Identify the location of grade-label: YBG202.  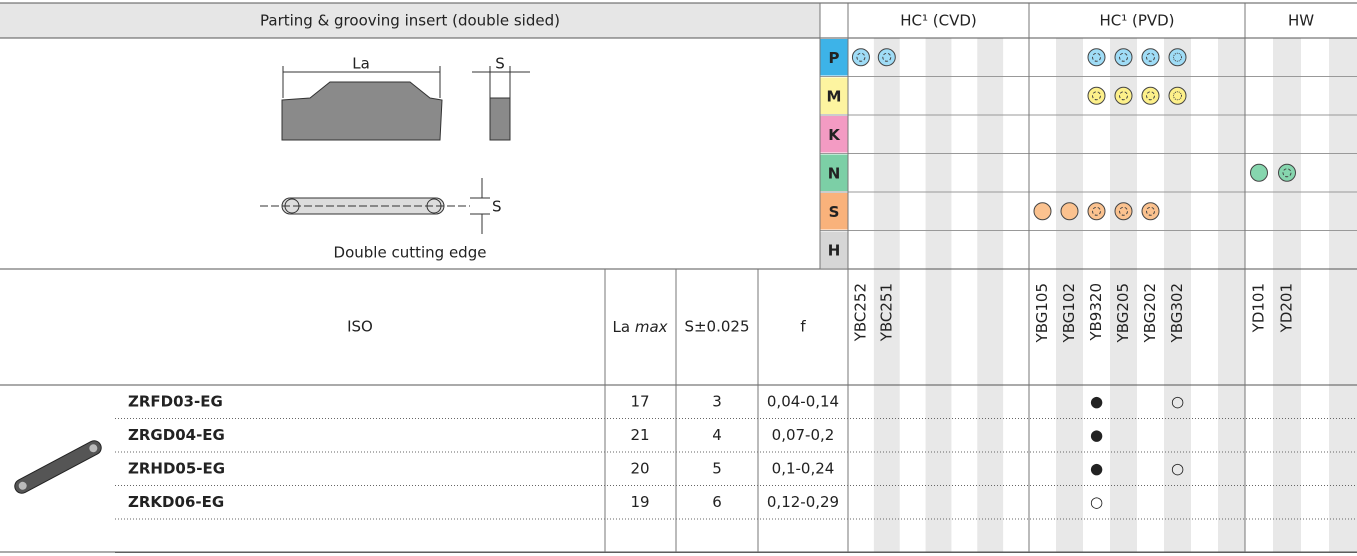
(1150, 313).